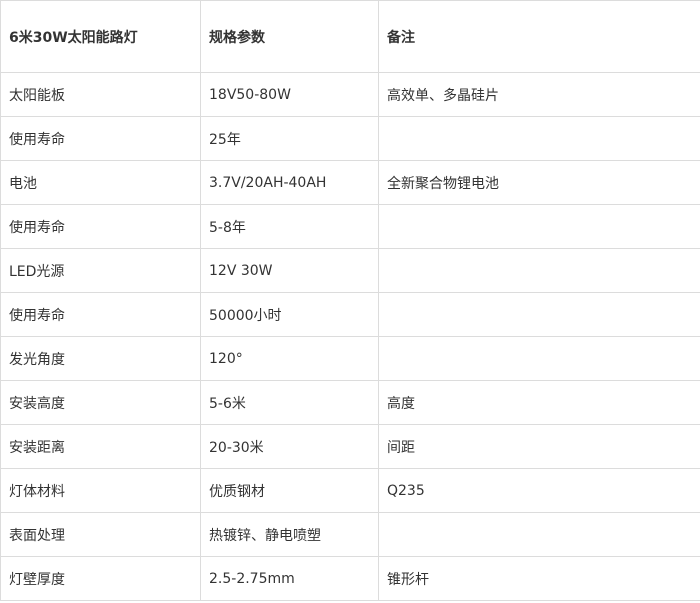 This screenshot has width=700, height=603. Describe the element at coordinates (289, 578) in the screenshot. I see `table-cell: 2.5-2.75mm` at that location.